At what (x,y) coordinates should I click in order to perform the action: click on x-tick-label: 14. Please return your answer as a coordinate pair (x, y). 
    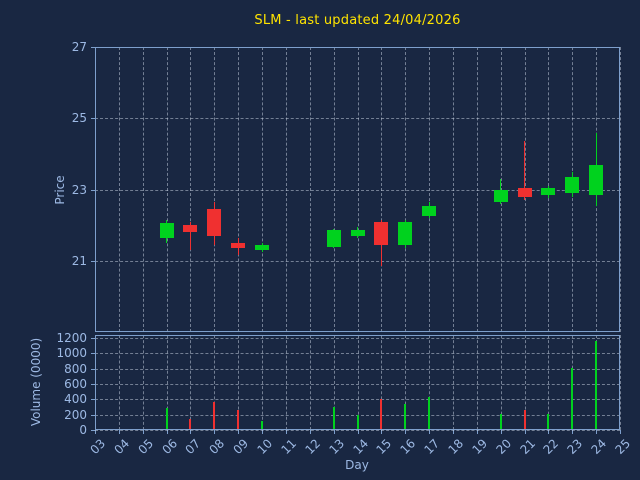
    Looking at the image, I should click on (360, 446).